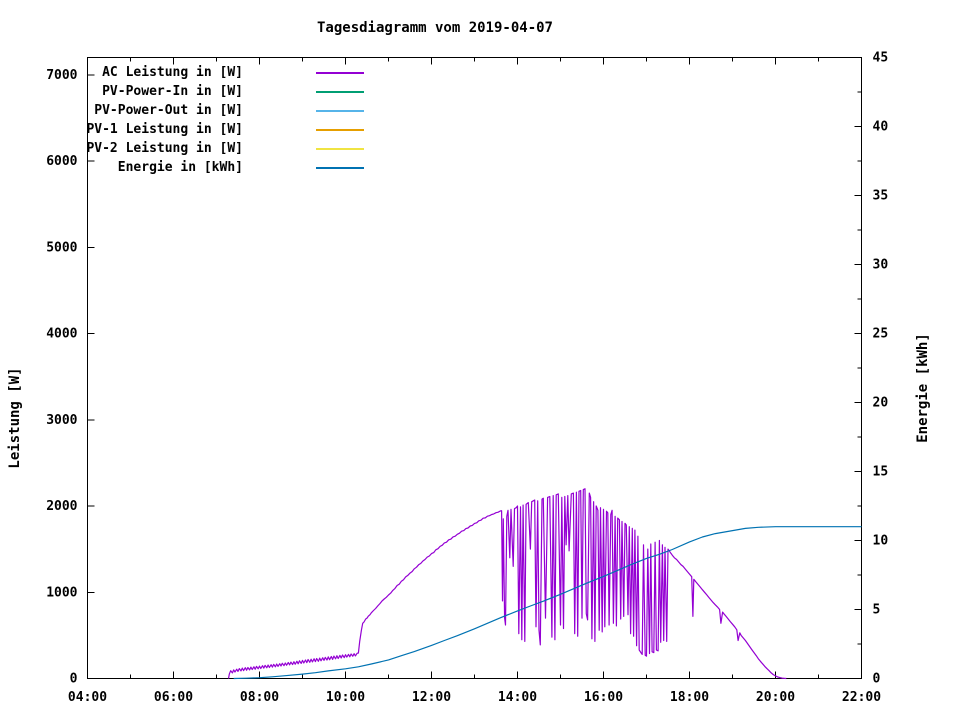 This screenshot has height=720, width=960. Describe the element at coordinates (775, 697) in the screenshot. I see `x-tick-label: 20:00` at that location.